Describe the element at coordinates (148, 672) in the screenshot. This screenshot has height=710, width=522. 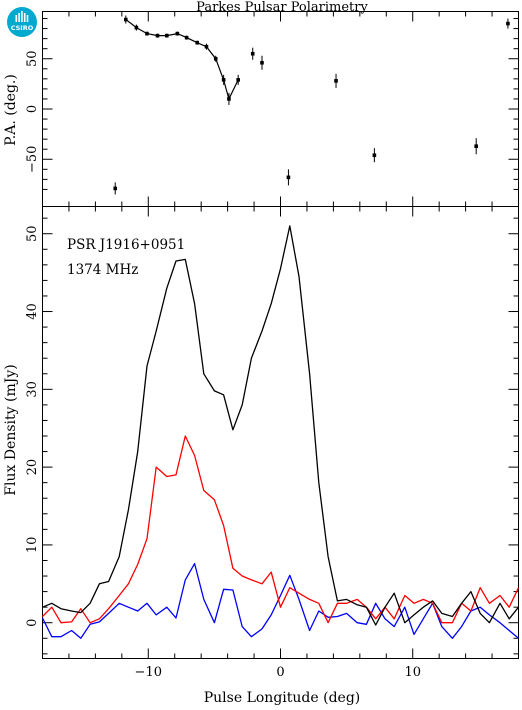
I see `x-tick-label: −10` at that location.